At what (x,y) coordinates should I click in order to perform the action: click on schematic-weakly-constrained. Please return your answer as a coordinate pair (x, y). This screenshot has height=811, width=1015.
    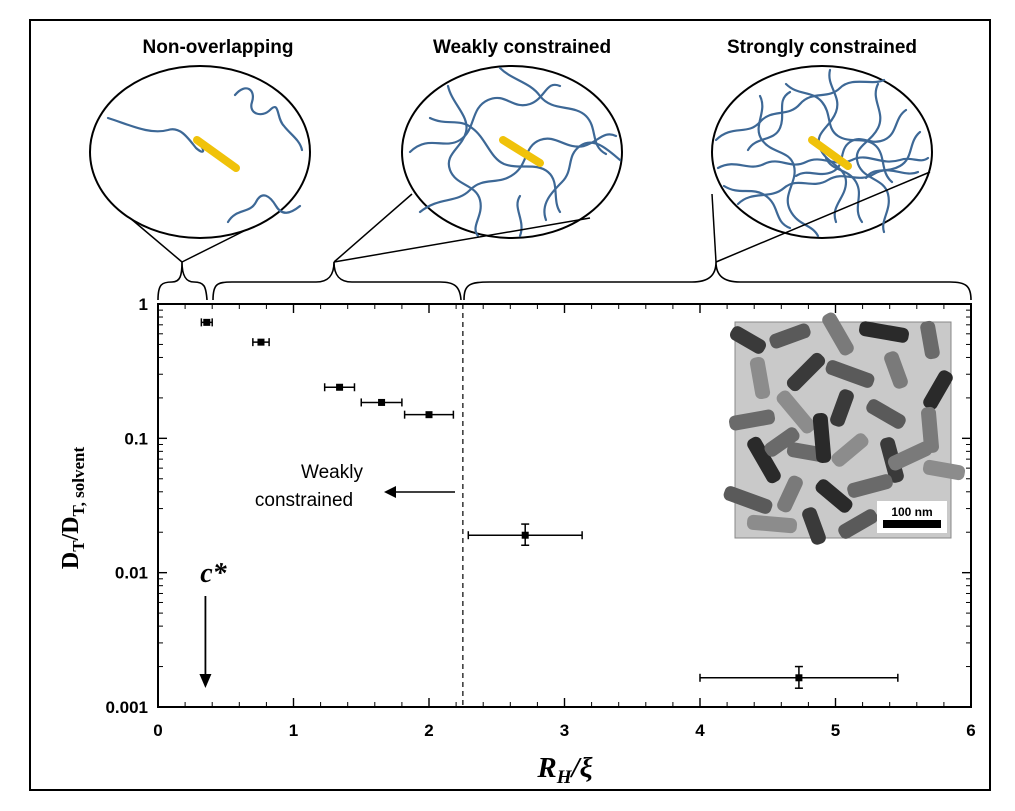
    Looking at the image, I should click on (512, 152).